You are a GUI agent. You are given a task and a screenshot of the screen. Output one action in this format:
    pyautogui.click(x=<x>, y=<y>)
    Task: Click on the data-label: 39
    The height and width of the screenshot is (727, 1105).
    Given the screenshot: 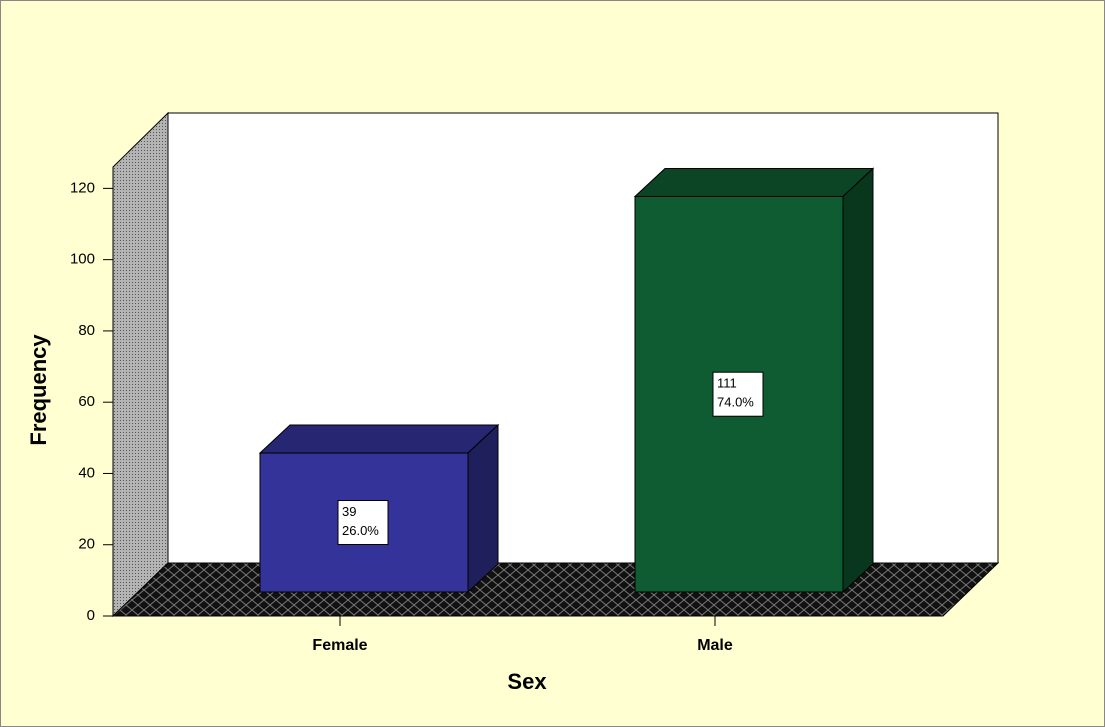 What is the action you would take?
    pyautogui.click(x=349, y=511)
    